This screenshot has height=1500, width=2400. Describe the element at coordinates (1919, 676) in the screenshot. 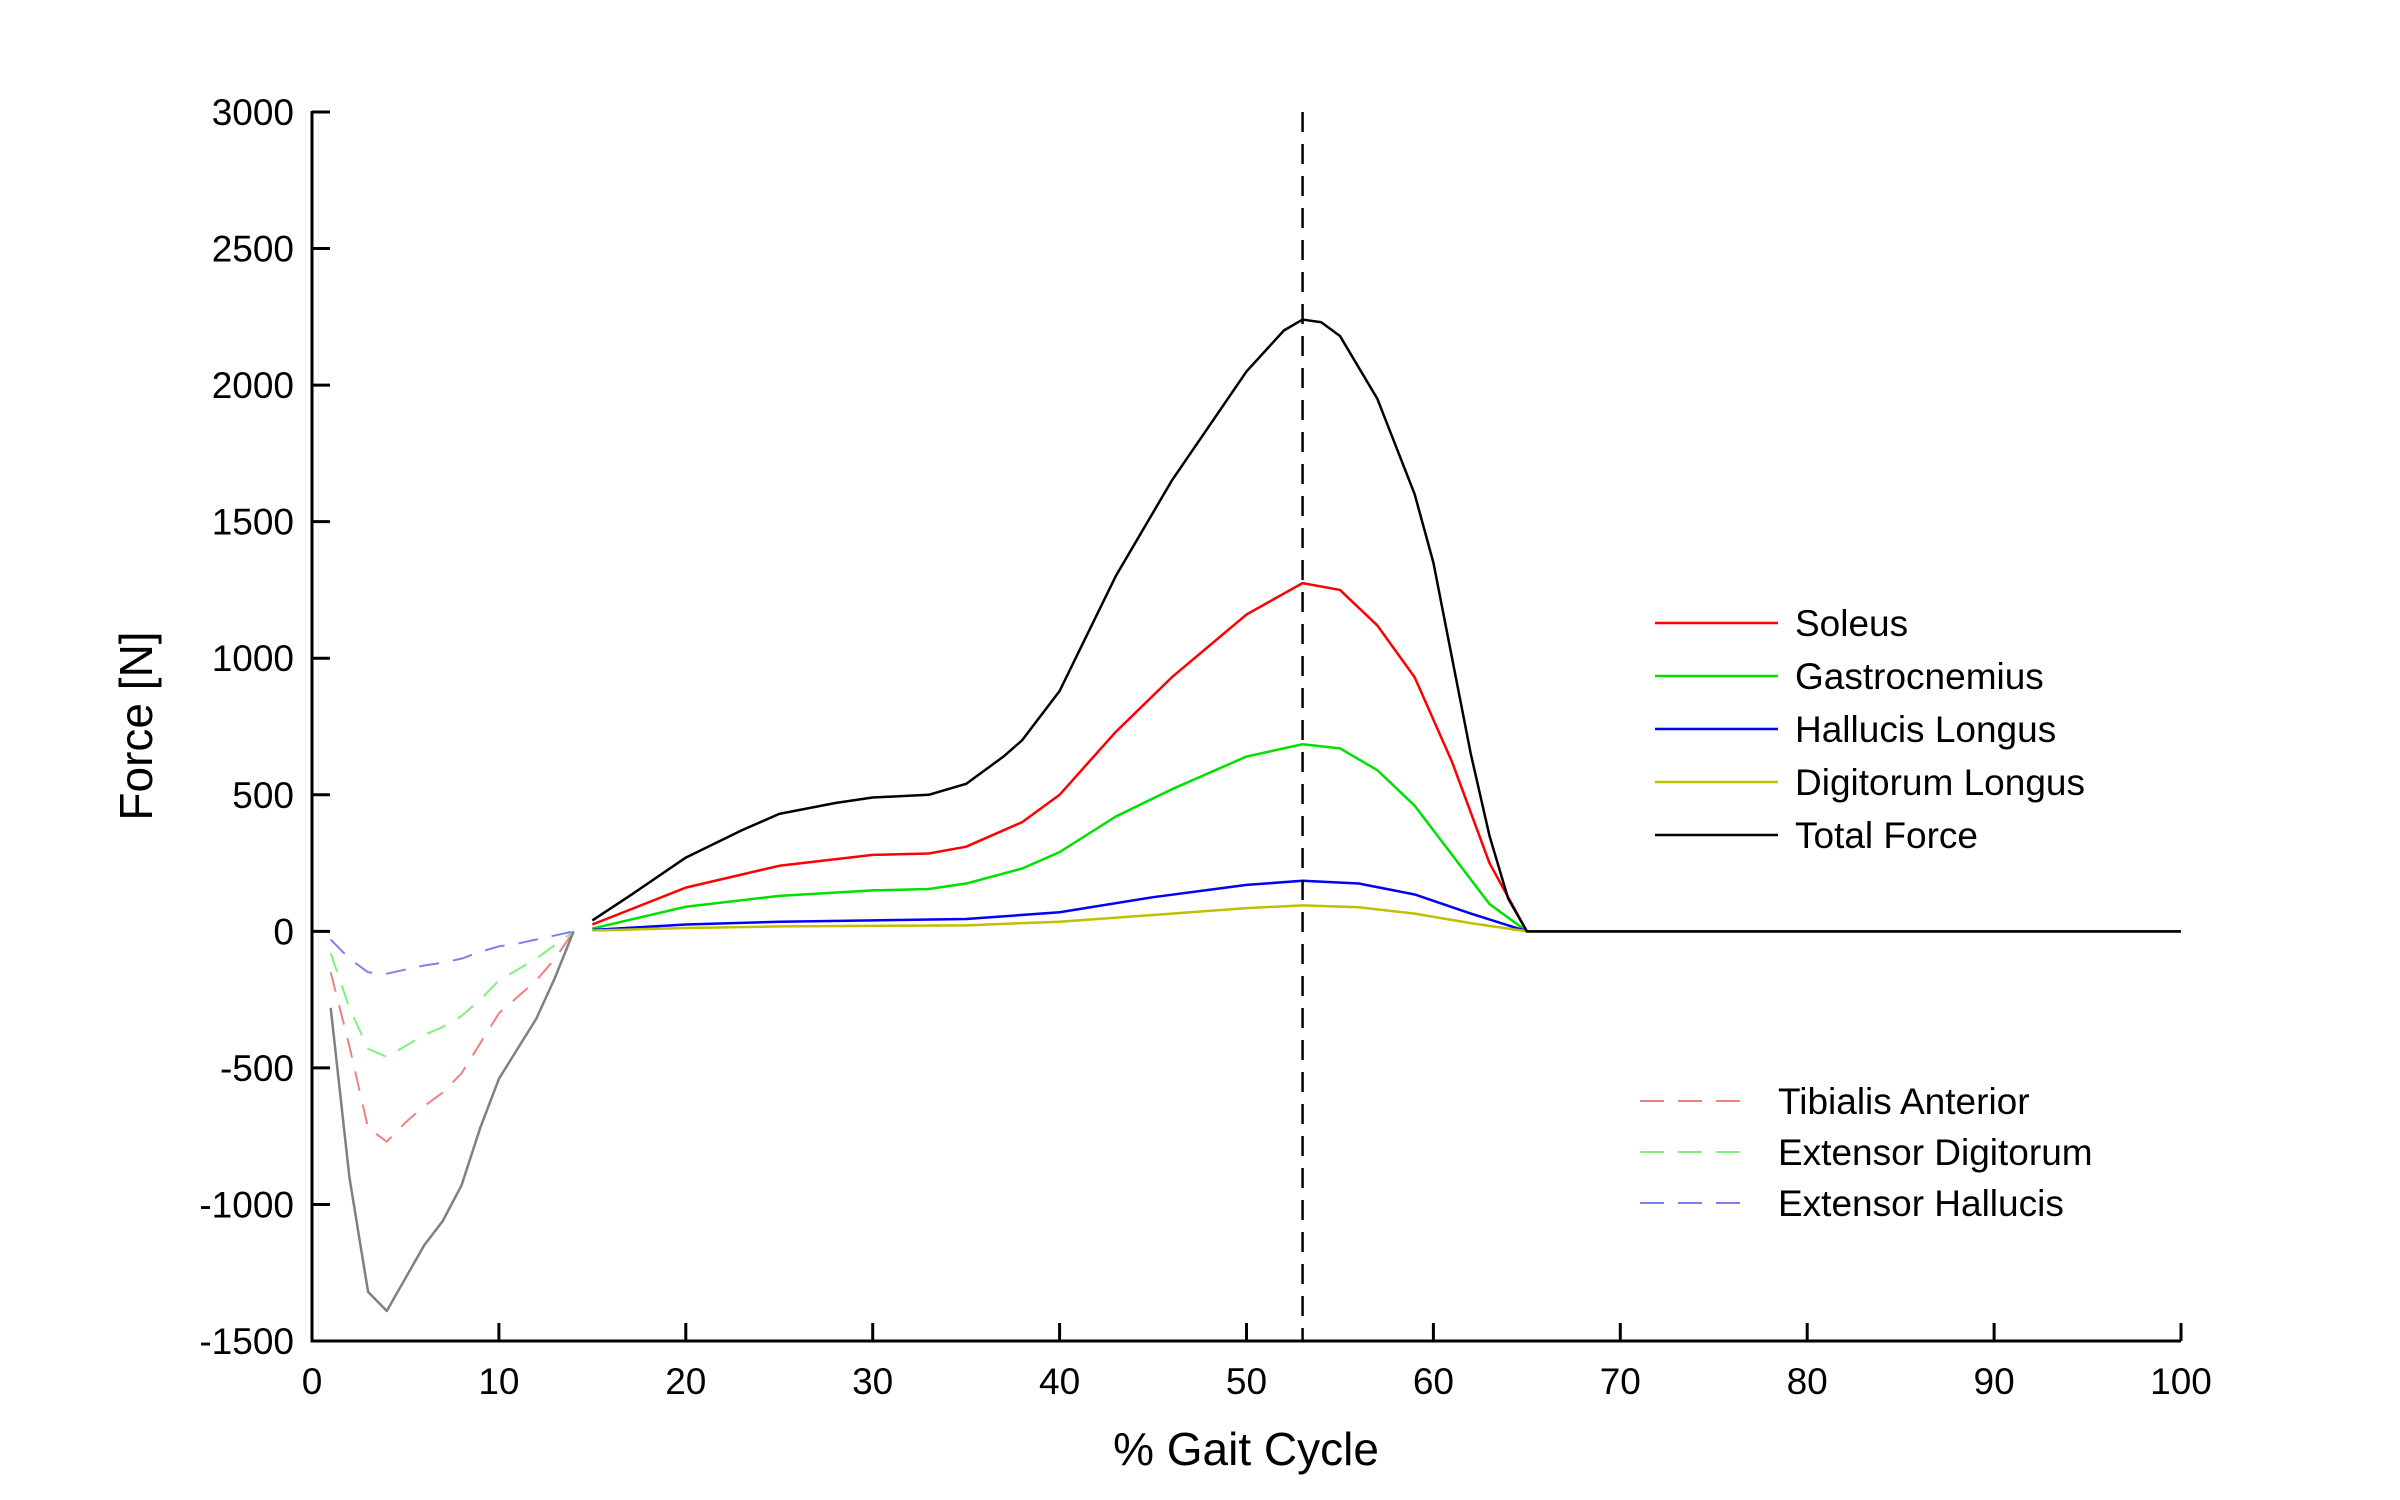

I see `legend-label: Gastrocnemius` at that location.